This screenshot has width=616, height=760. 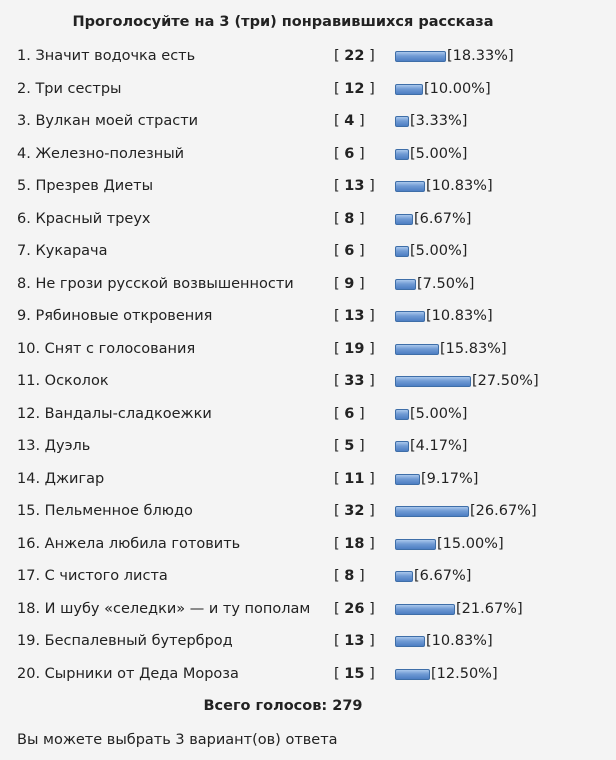 I want to click on option-label: 17. С чистого листа, so click(x=92, y=576).